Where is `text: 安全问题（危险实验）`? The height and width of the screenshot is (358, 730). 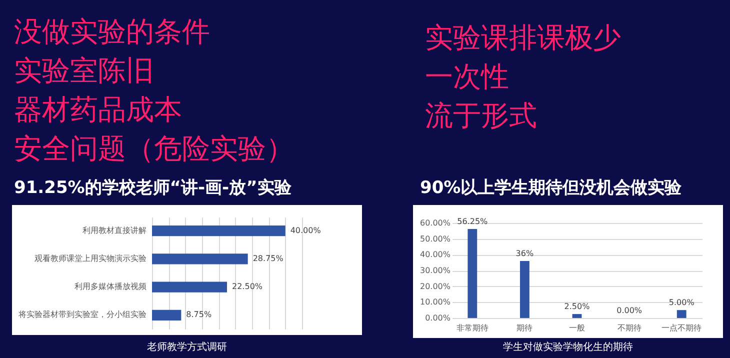
text: 安全问题（危险实验） is located at coordinates (154, 149).